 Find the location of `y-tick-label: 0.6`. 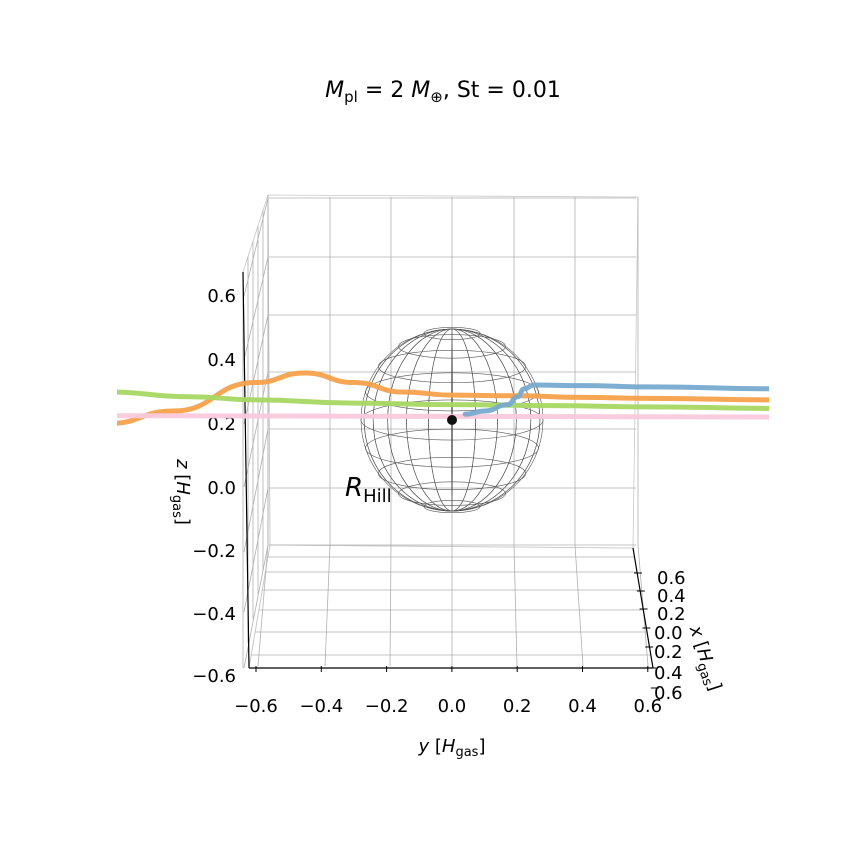

y-tick-label: 0.6 is located at coordinates (647, 706).